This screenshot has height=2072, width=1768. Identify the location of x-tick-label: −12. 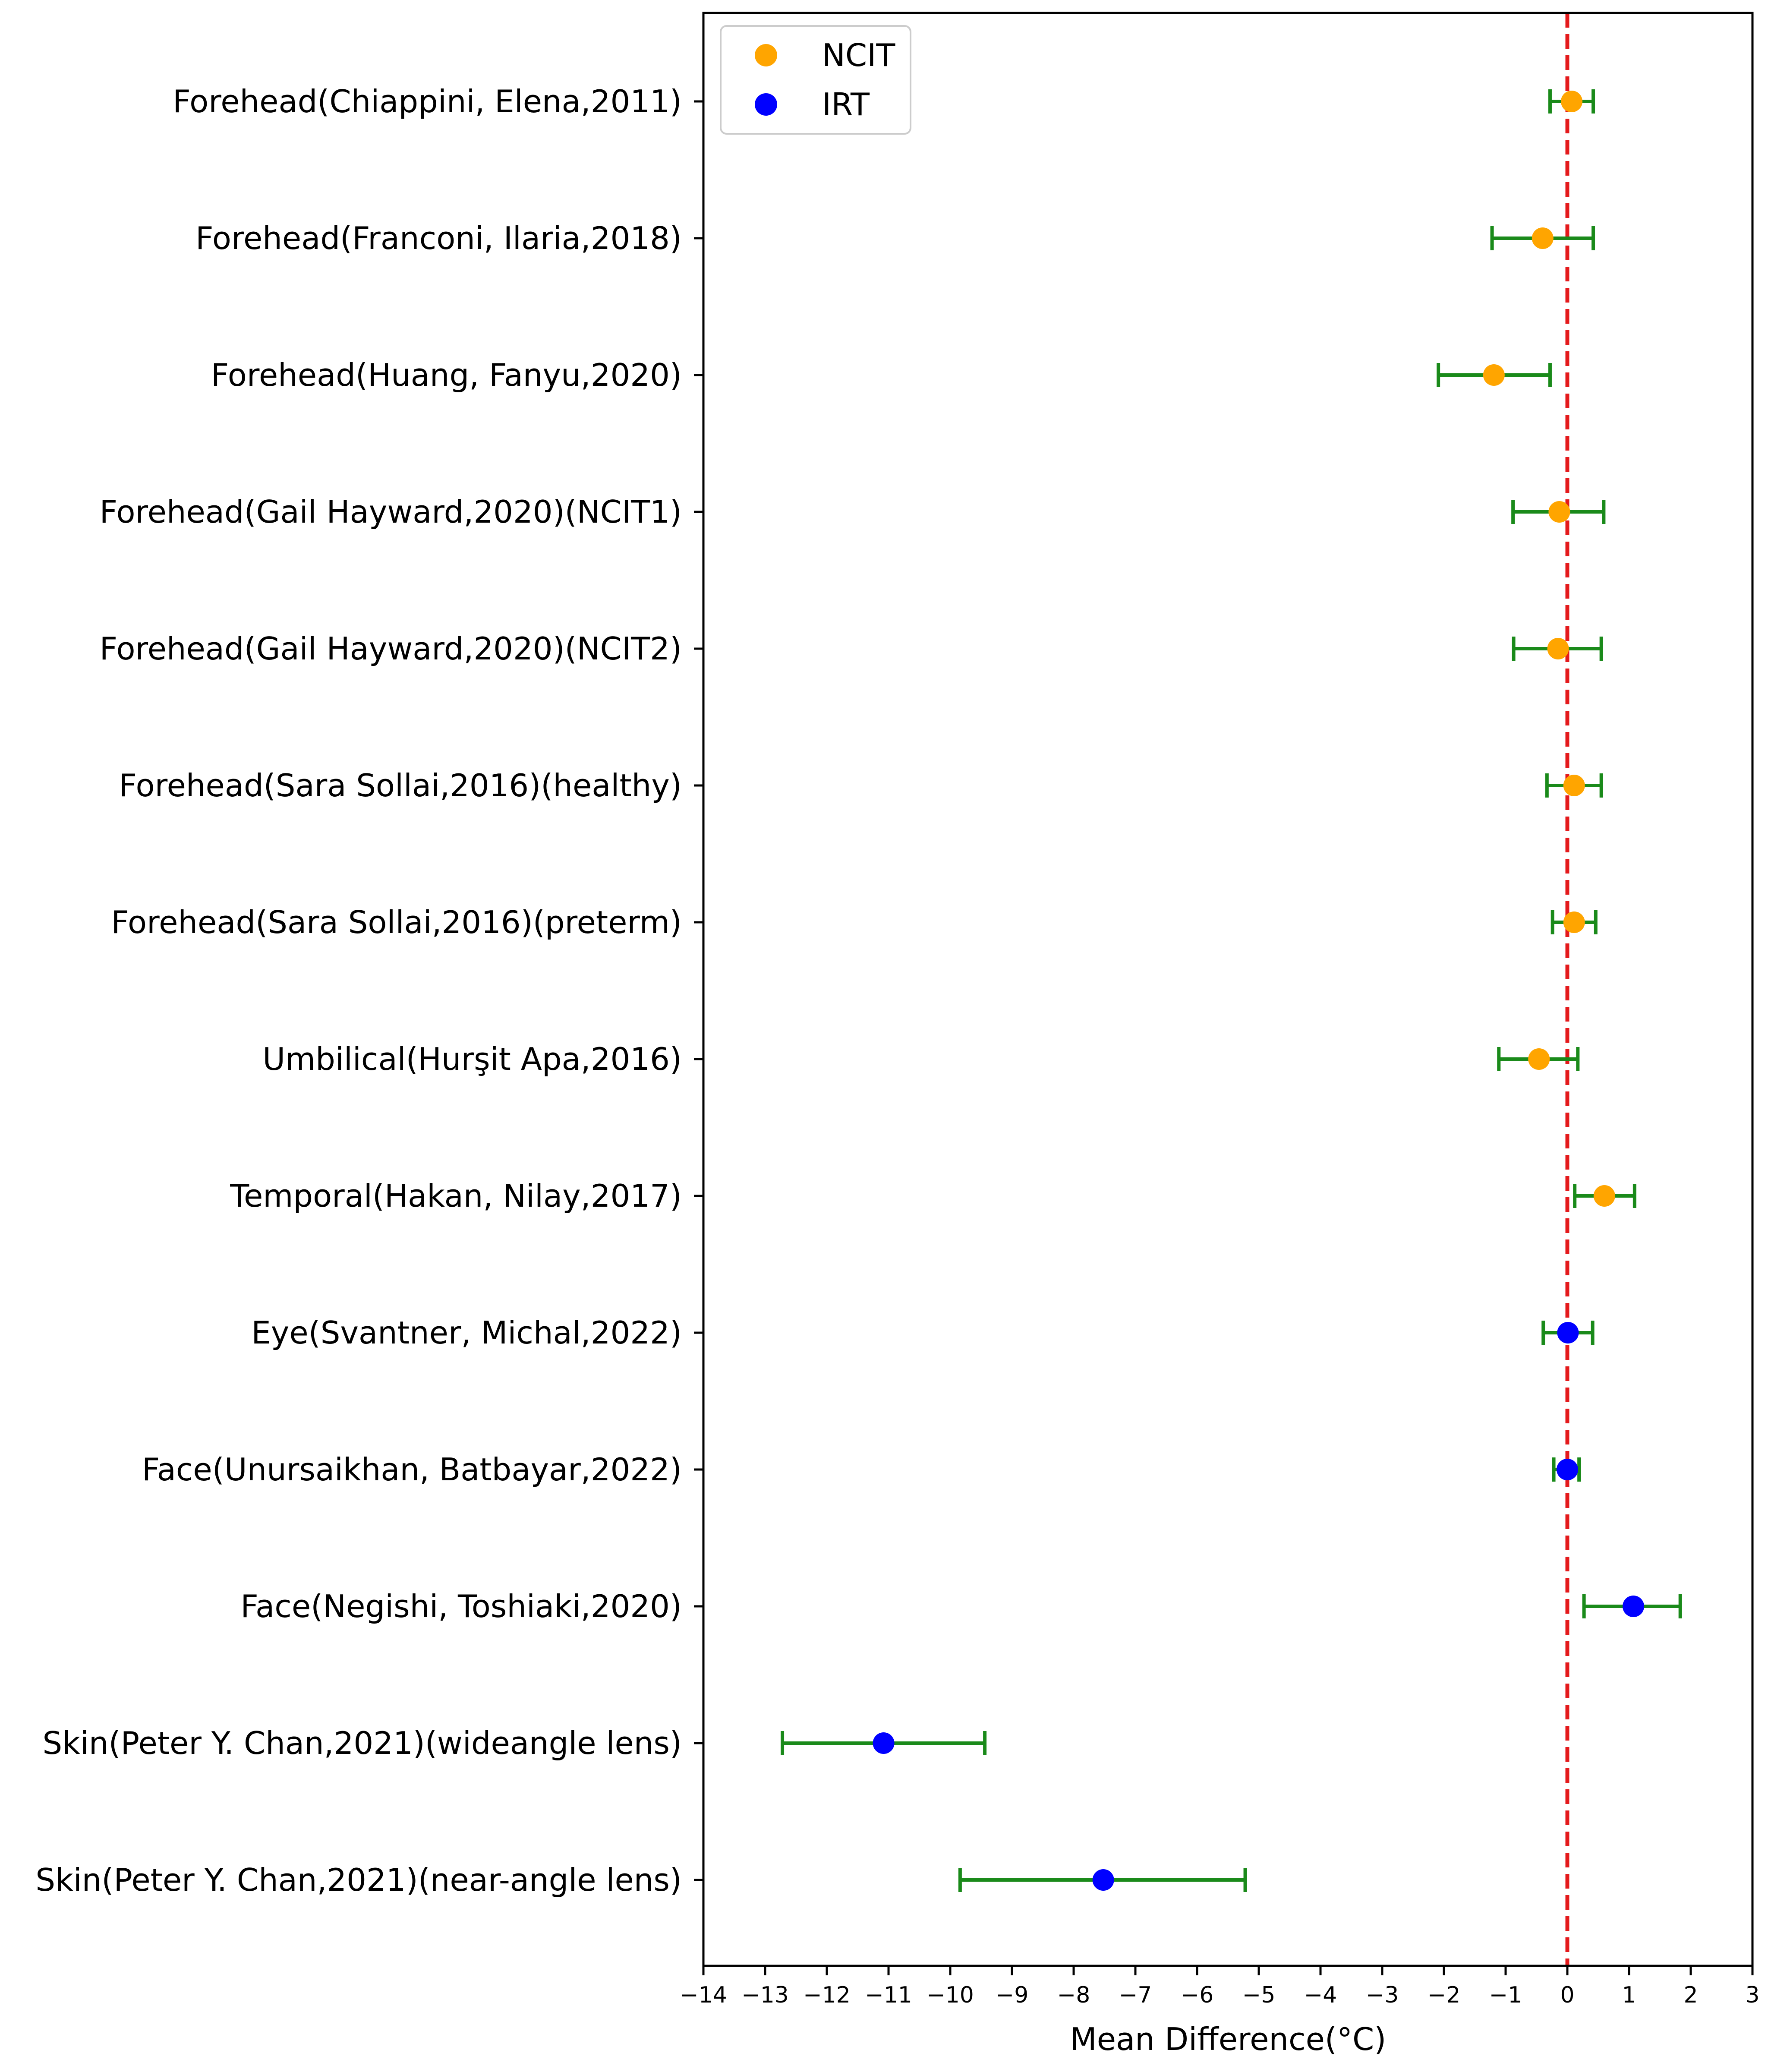
(827, 1995).